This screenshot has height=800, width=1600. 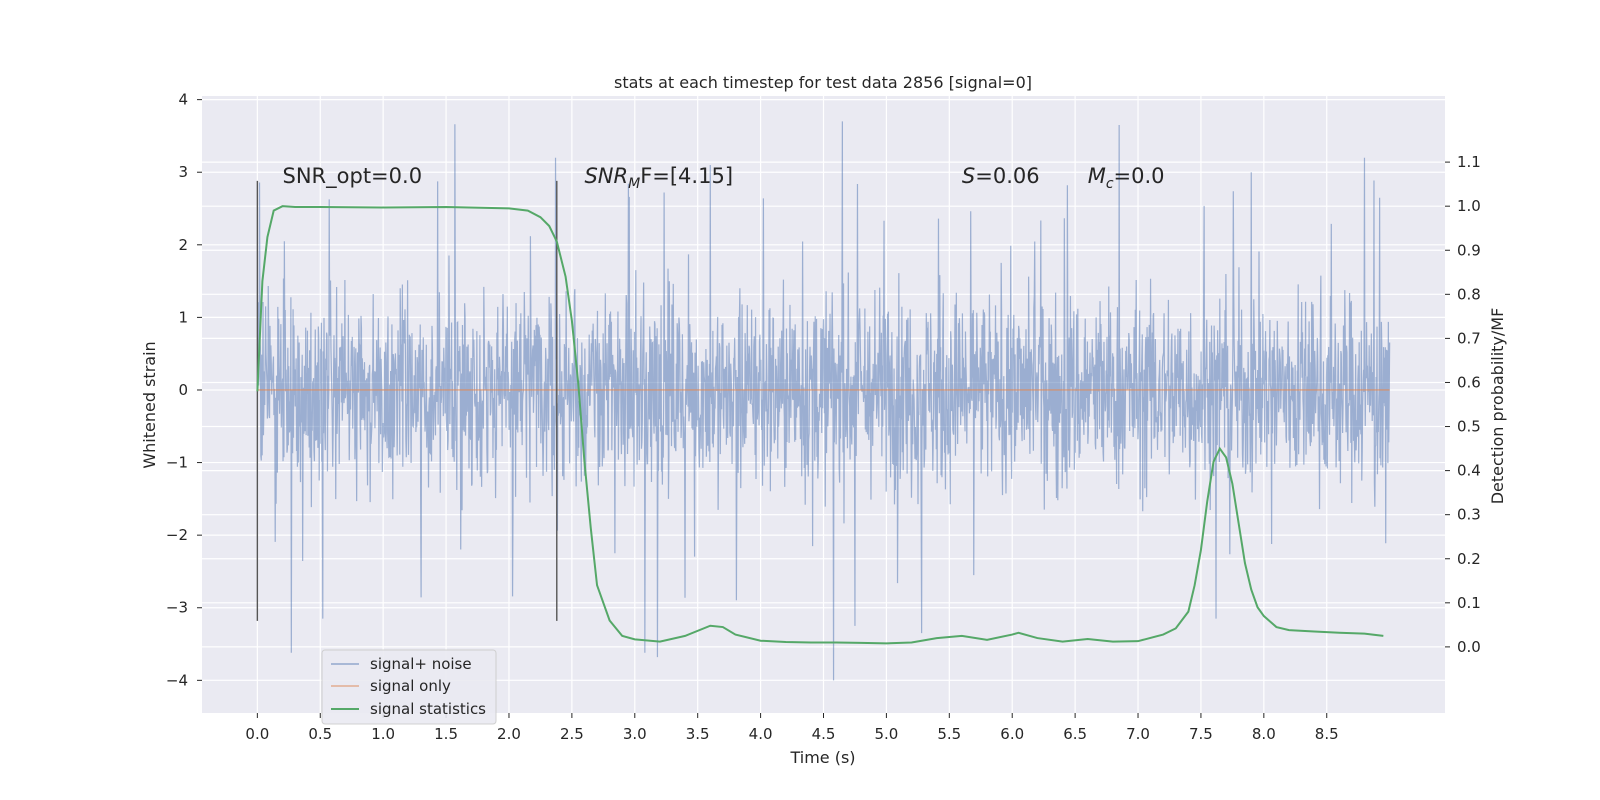 I want to click on legend-box, so click(x=409, y=687).